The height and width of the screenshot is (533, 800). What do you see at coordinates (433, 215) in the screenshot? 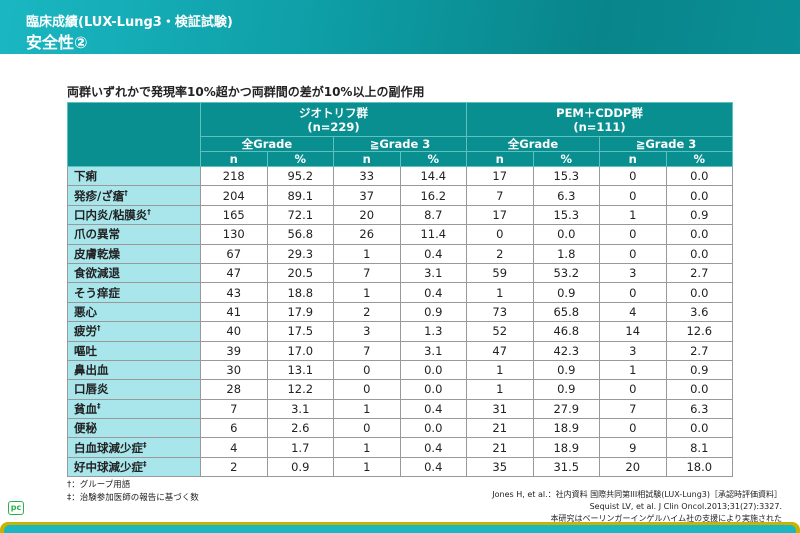
I see `table-cell: 8.7` at bounding box center [433, 215].